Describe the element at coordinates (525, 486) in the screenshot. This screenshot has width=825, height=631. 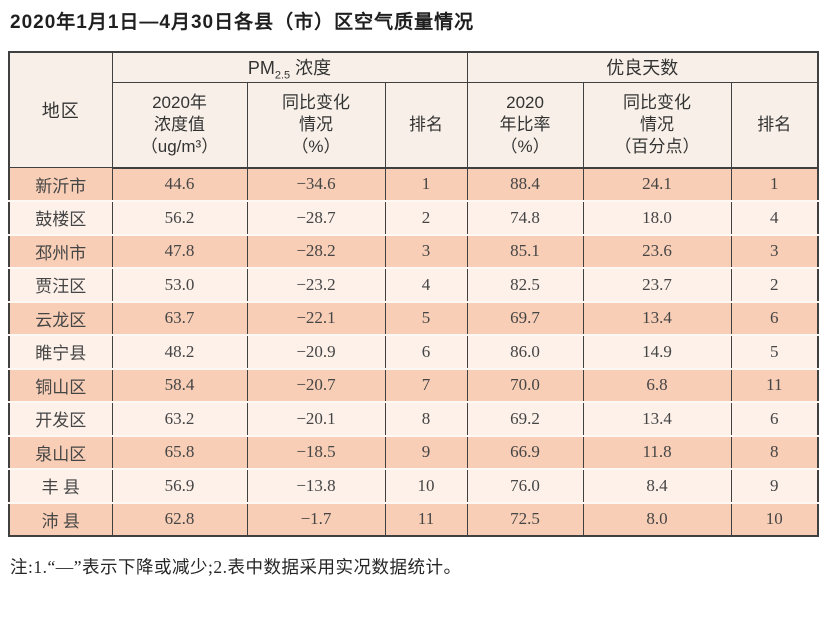
I see `good-ratio-cell: 76.0` at that location.